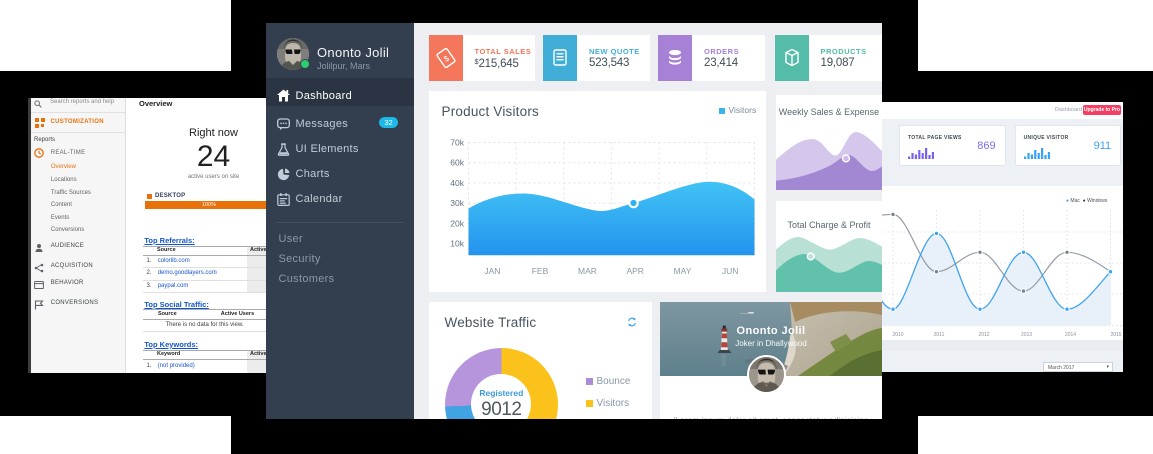 The width and height of the screenshot is (1153, 454). I want to click on svg-text: 2010, so click(897, 335).